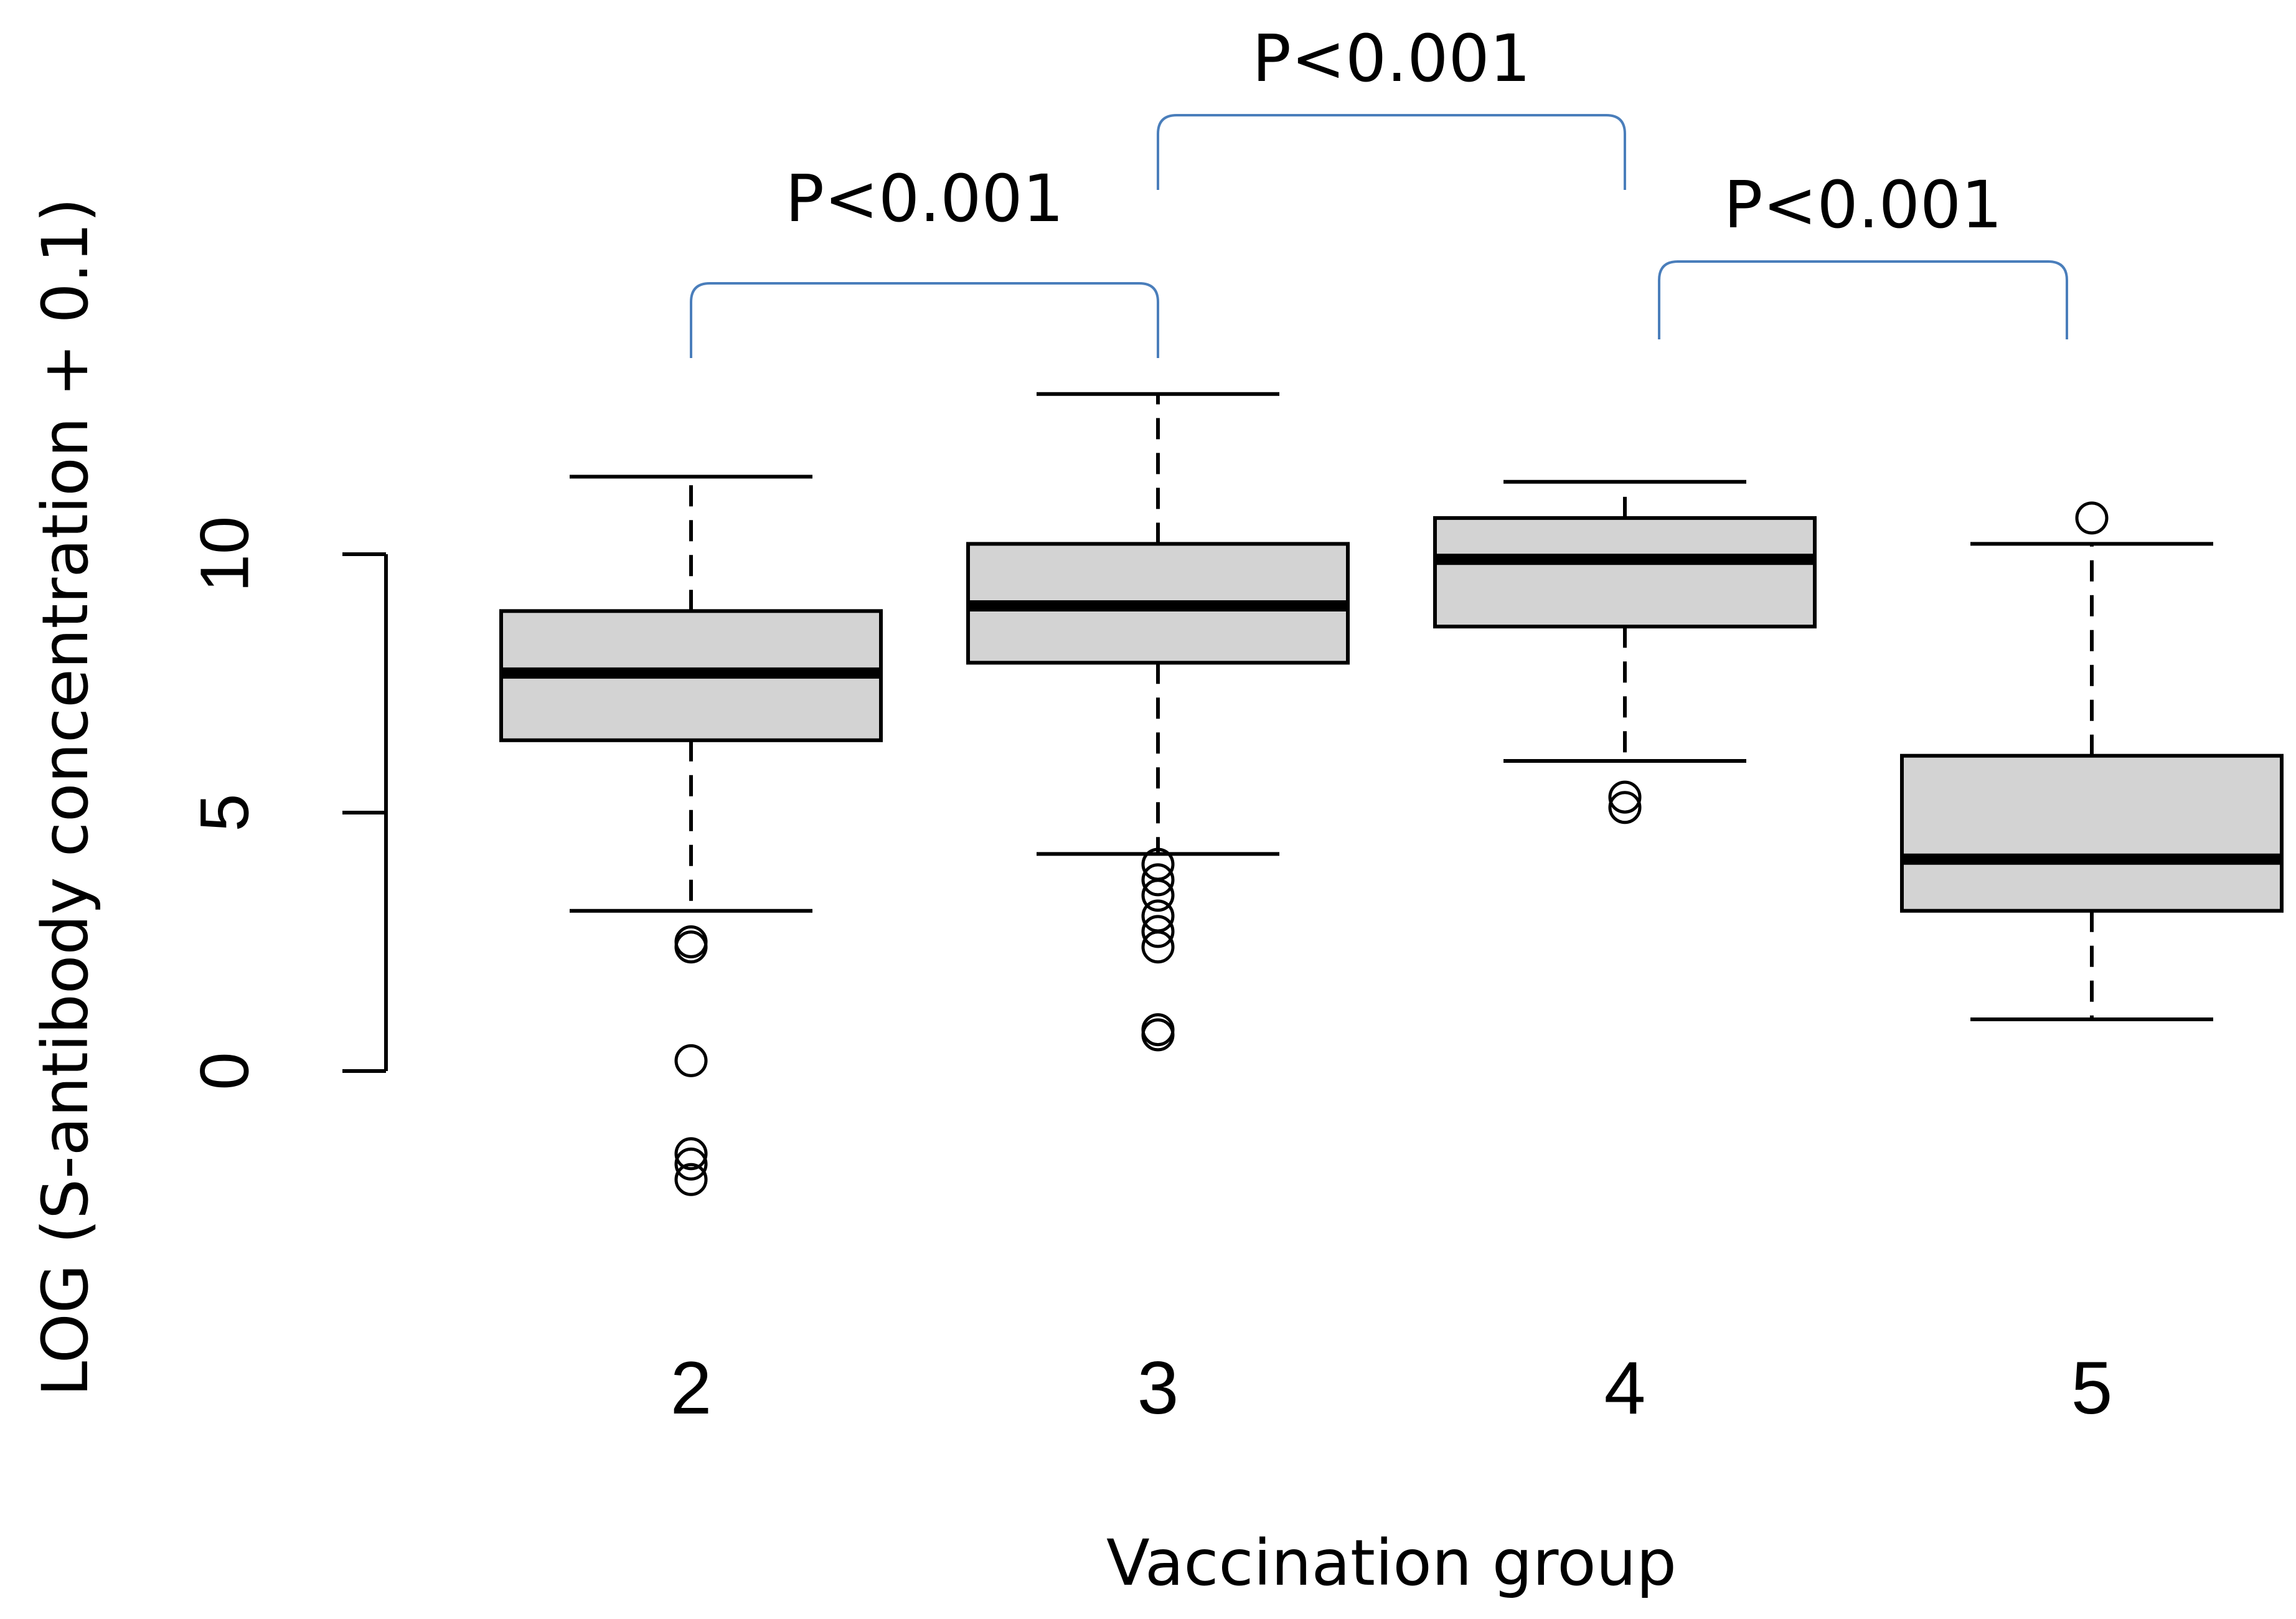 The image size is (2296, 1619). I want to click on y-axis-title: LOG (S-antibody concentration + 0.1), so click(66, 796).